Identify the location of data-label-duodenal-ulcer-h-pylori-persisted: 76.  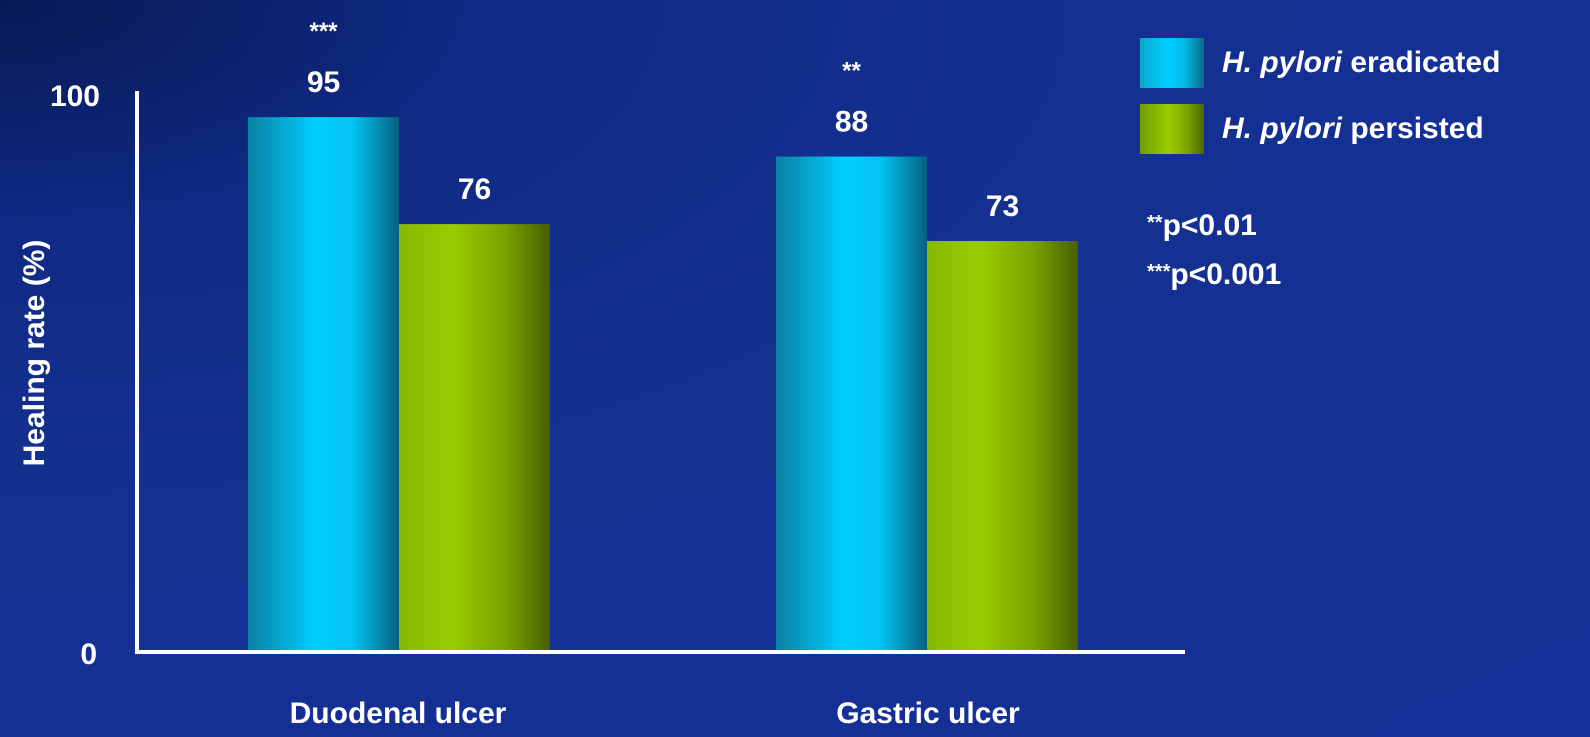
(474, 189).